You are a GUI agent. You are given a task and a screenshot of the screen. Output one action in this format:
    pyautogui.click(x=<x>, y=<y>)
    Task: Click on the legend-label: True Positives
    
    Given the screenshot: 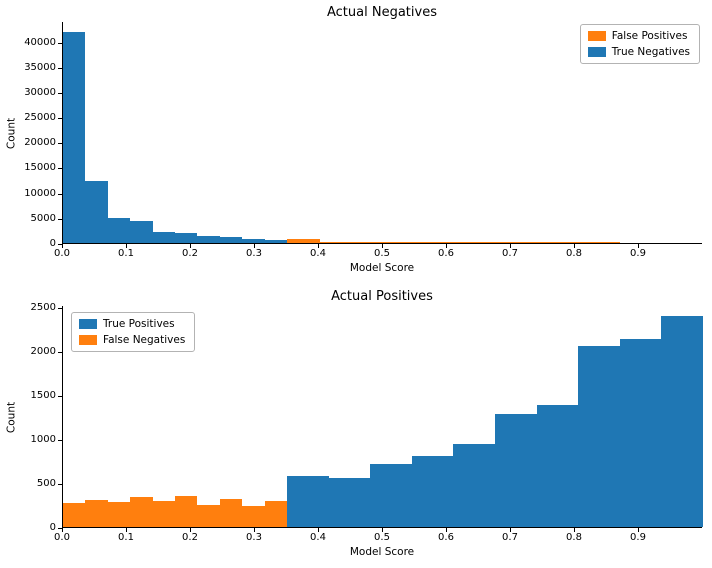 What is the action you would take?
    pyautogui.click(x=139, y=324)
    